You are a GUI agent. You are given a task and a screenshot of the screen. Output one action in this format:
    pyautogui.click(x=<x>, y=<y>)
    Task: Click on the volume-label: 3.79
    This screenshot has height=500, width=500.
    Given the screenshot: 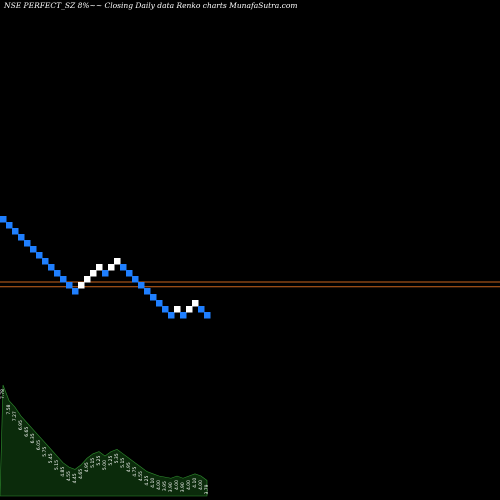 What is the action you would take?
    pyautogui.click(x=207, y=489)
    